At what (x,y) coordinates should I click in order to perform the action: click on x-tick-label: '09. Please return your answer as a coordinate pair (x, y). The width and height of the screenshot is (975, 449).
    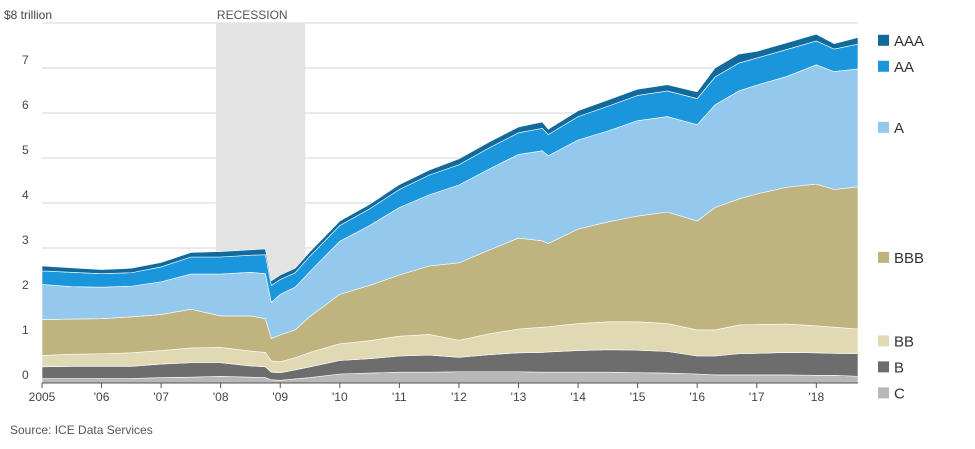
    Looking at the image, I should click on (280, 397).